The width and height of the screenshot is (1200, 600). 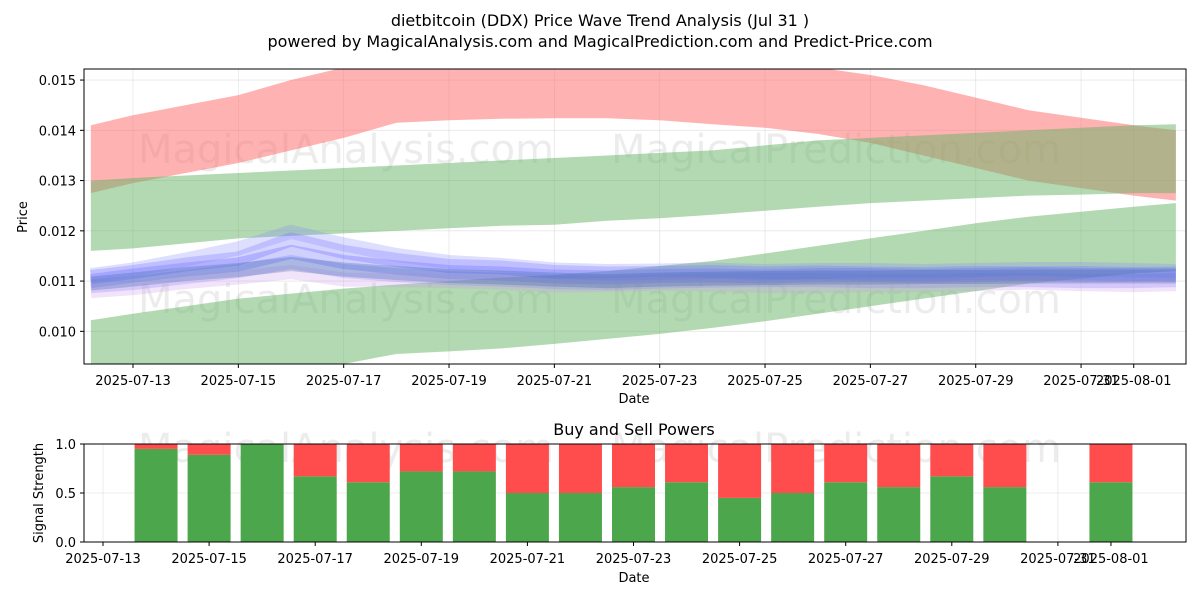 I want to click on price-x-tick-label: 2025-07-29, so click(x=976, y=381).